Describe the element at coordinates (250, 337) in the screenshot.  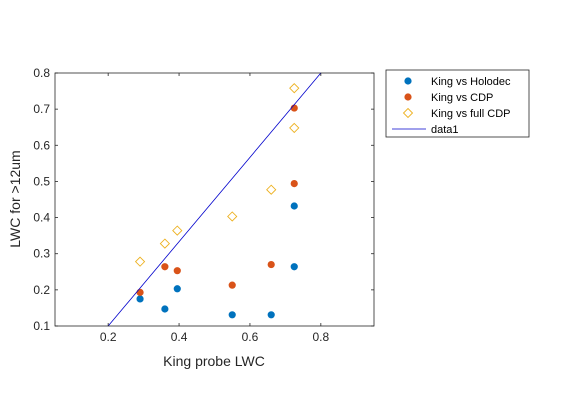
I see `x-tick-label: 0.6` at that location.